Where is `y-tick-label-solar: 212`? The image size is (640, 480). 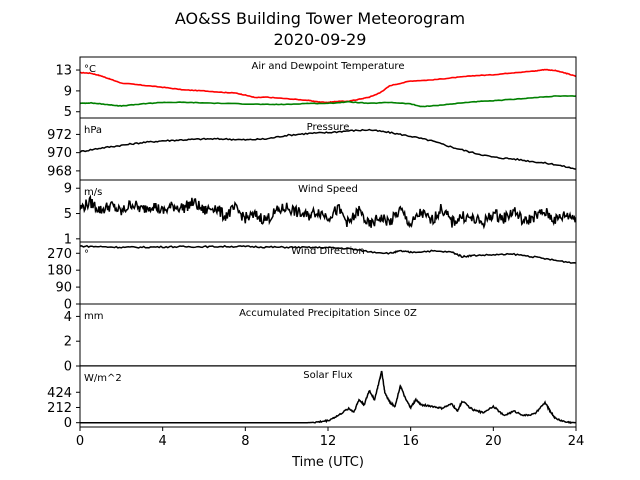 y-tick-label-solar: 212 is located at coordinates (59, 408).